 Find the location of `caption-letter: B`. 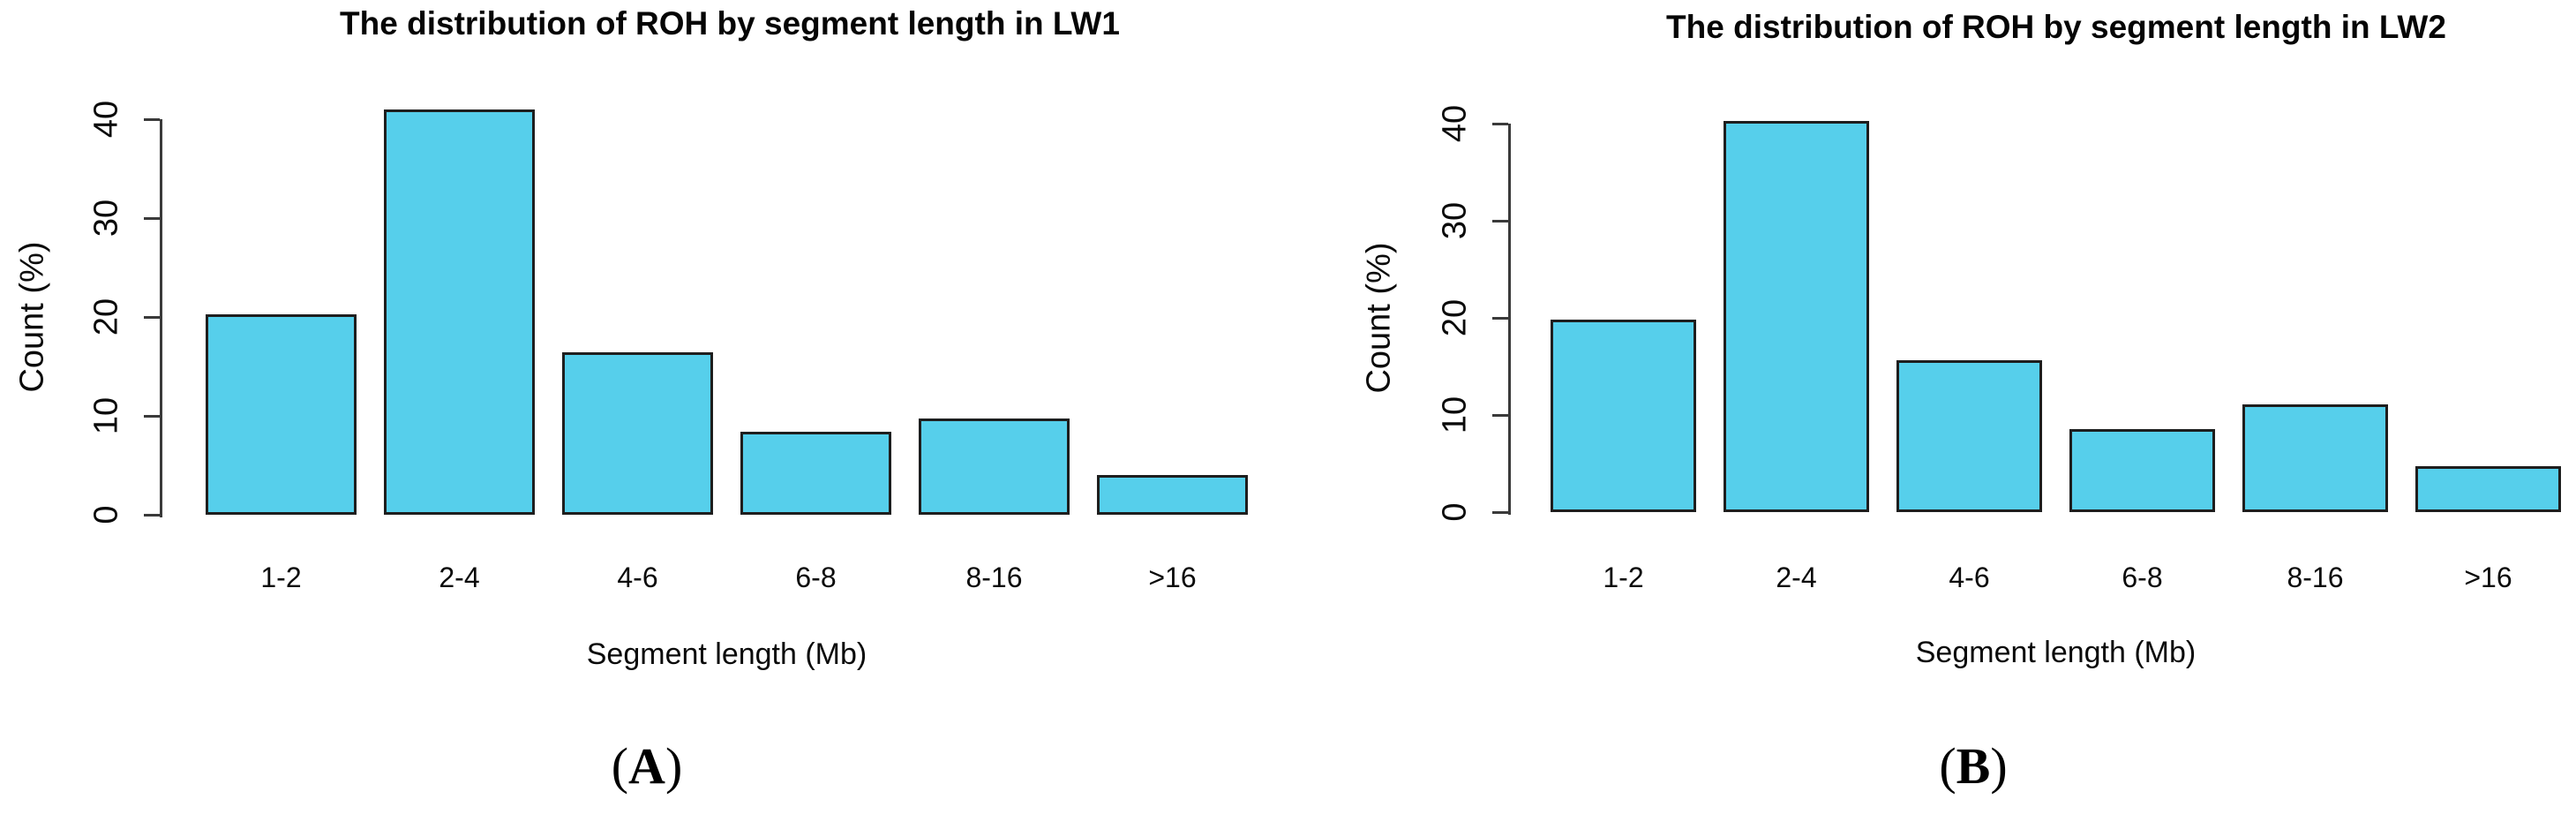

caption-letter: B is located at coordinates (1973, 766).